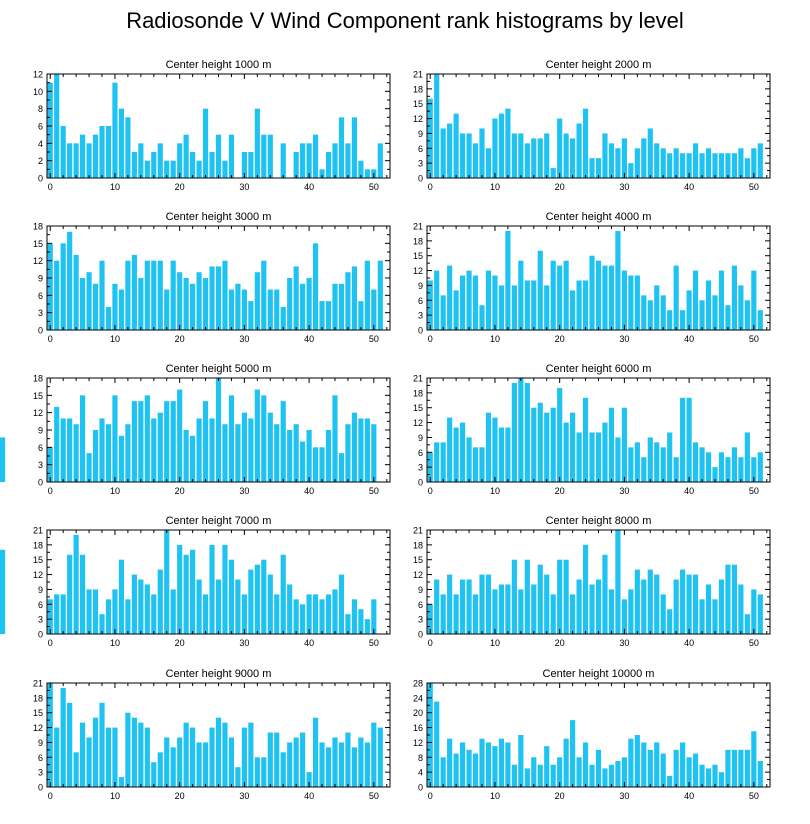  What do you see at coordinates (180, 491) in the screenshot?
I see `x-tick-label: 20` at bounding box center [180, 491].